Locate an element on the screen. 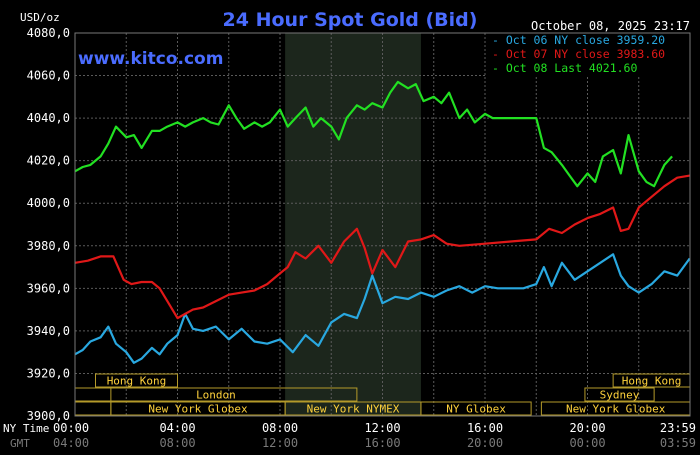  y-tick-label: 3960,0 is located at coordinates (48, 288).